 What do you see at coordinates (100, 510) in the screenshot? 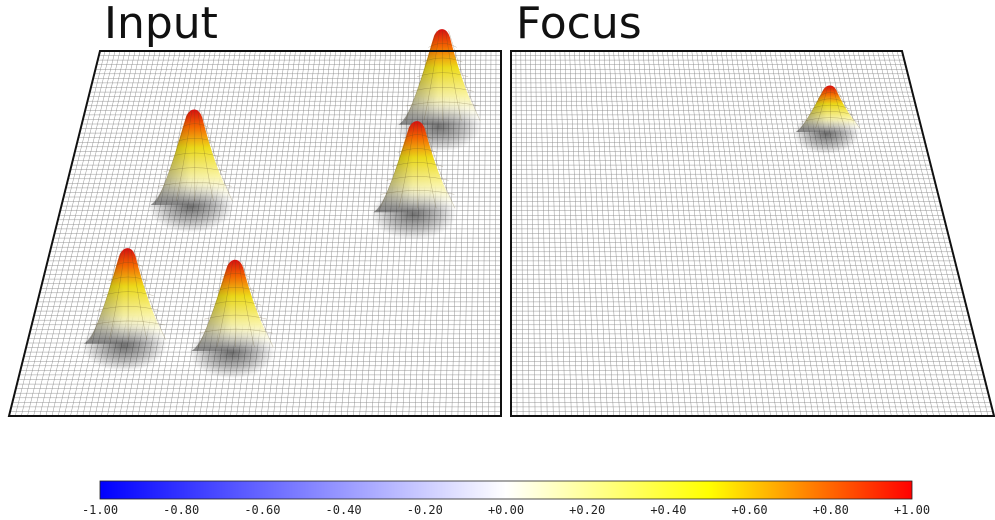
I see `colorbar-tick-label: -1.00` at bounding box center [100, 510].